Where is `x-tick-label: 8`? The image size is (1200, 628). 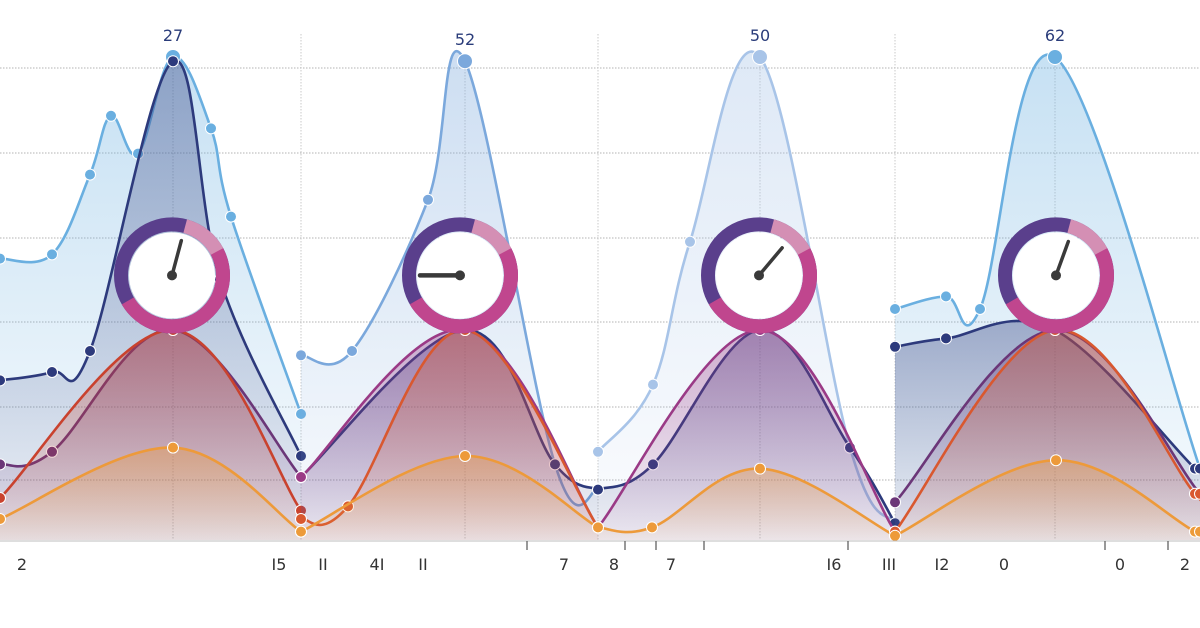 x-tick-label: 8 is located at coordinates (614, 564).